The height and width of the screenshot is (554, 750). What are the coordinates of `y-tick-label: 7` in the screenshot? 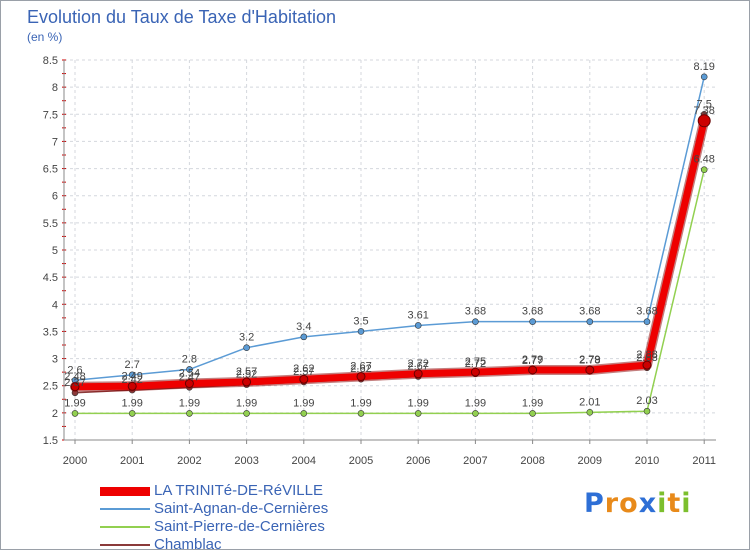 It's located at (55, 142).